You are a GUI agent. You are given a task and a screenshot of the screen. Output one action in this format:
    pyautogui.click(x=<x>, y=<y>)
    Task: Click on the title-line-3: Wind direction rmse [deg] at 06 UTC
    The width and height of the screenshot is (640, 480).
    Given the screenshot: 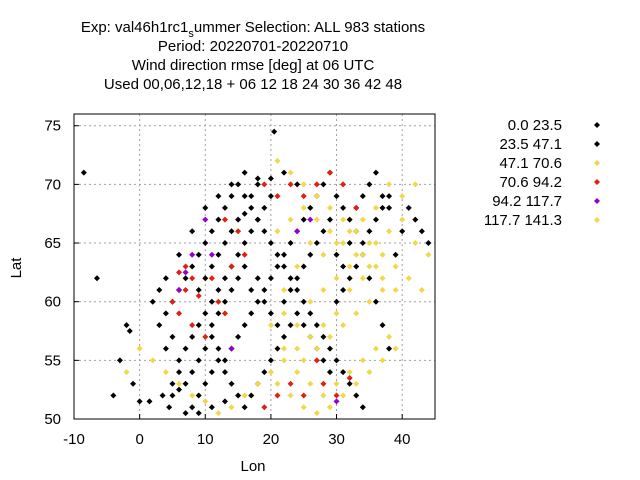 What is the action you would take?
    pyautogui.click(x=253, y=65)
    